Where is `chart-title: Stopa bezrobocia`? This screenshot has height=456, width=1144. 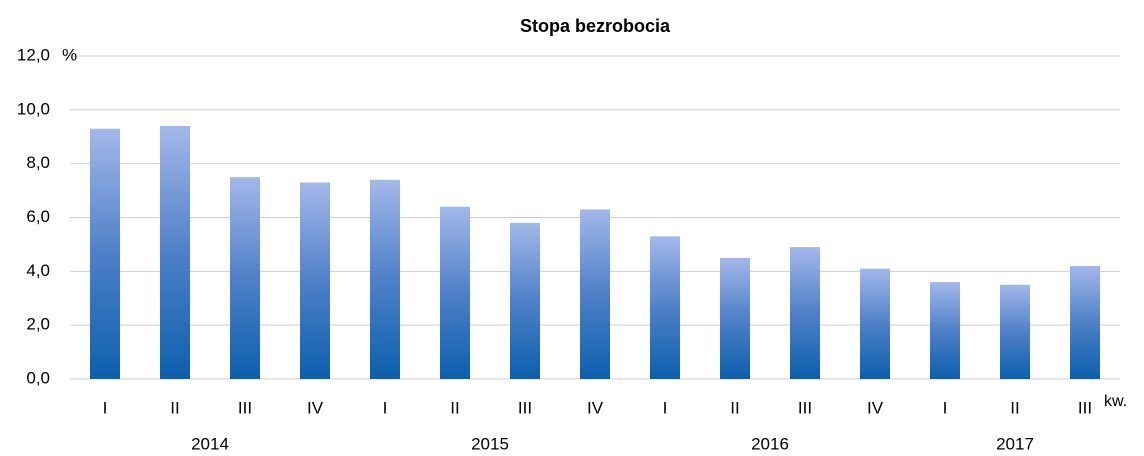
chart-title: Stopa bezrobocia is located at coordinates (595, 26).